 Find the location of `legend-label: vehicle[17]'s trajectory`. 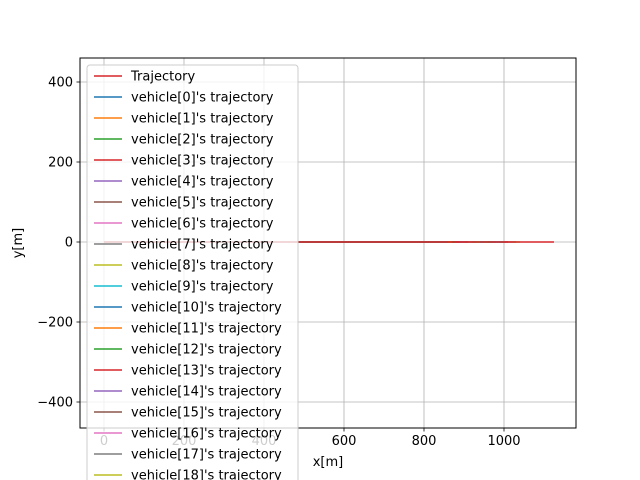

legend-label: vehicle[17]'s trajectory is located at coordinates (206, 455).